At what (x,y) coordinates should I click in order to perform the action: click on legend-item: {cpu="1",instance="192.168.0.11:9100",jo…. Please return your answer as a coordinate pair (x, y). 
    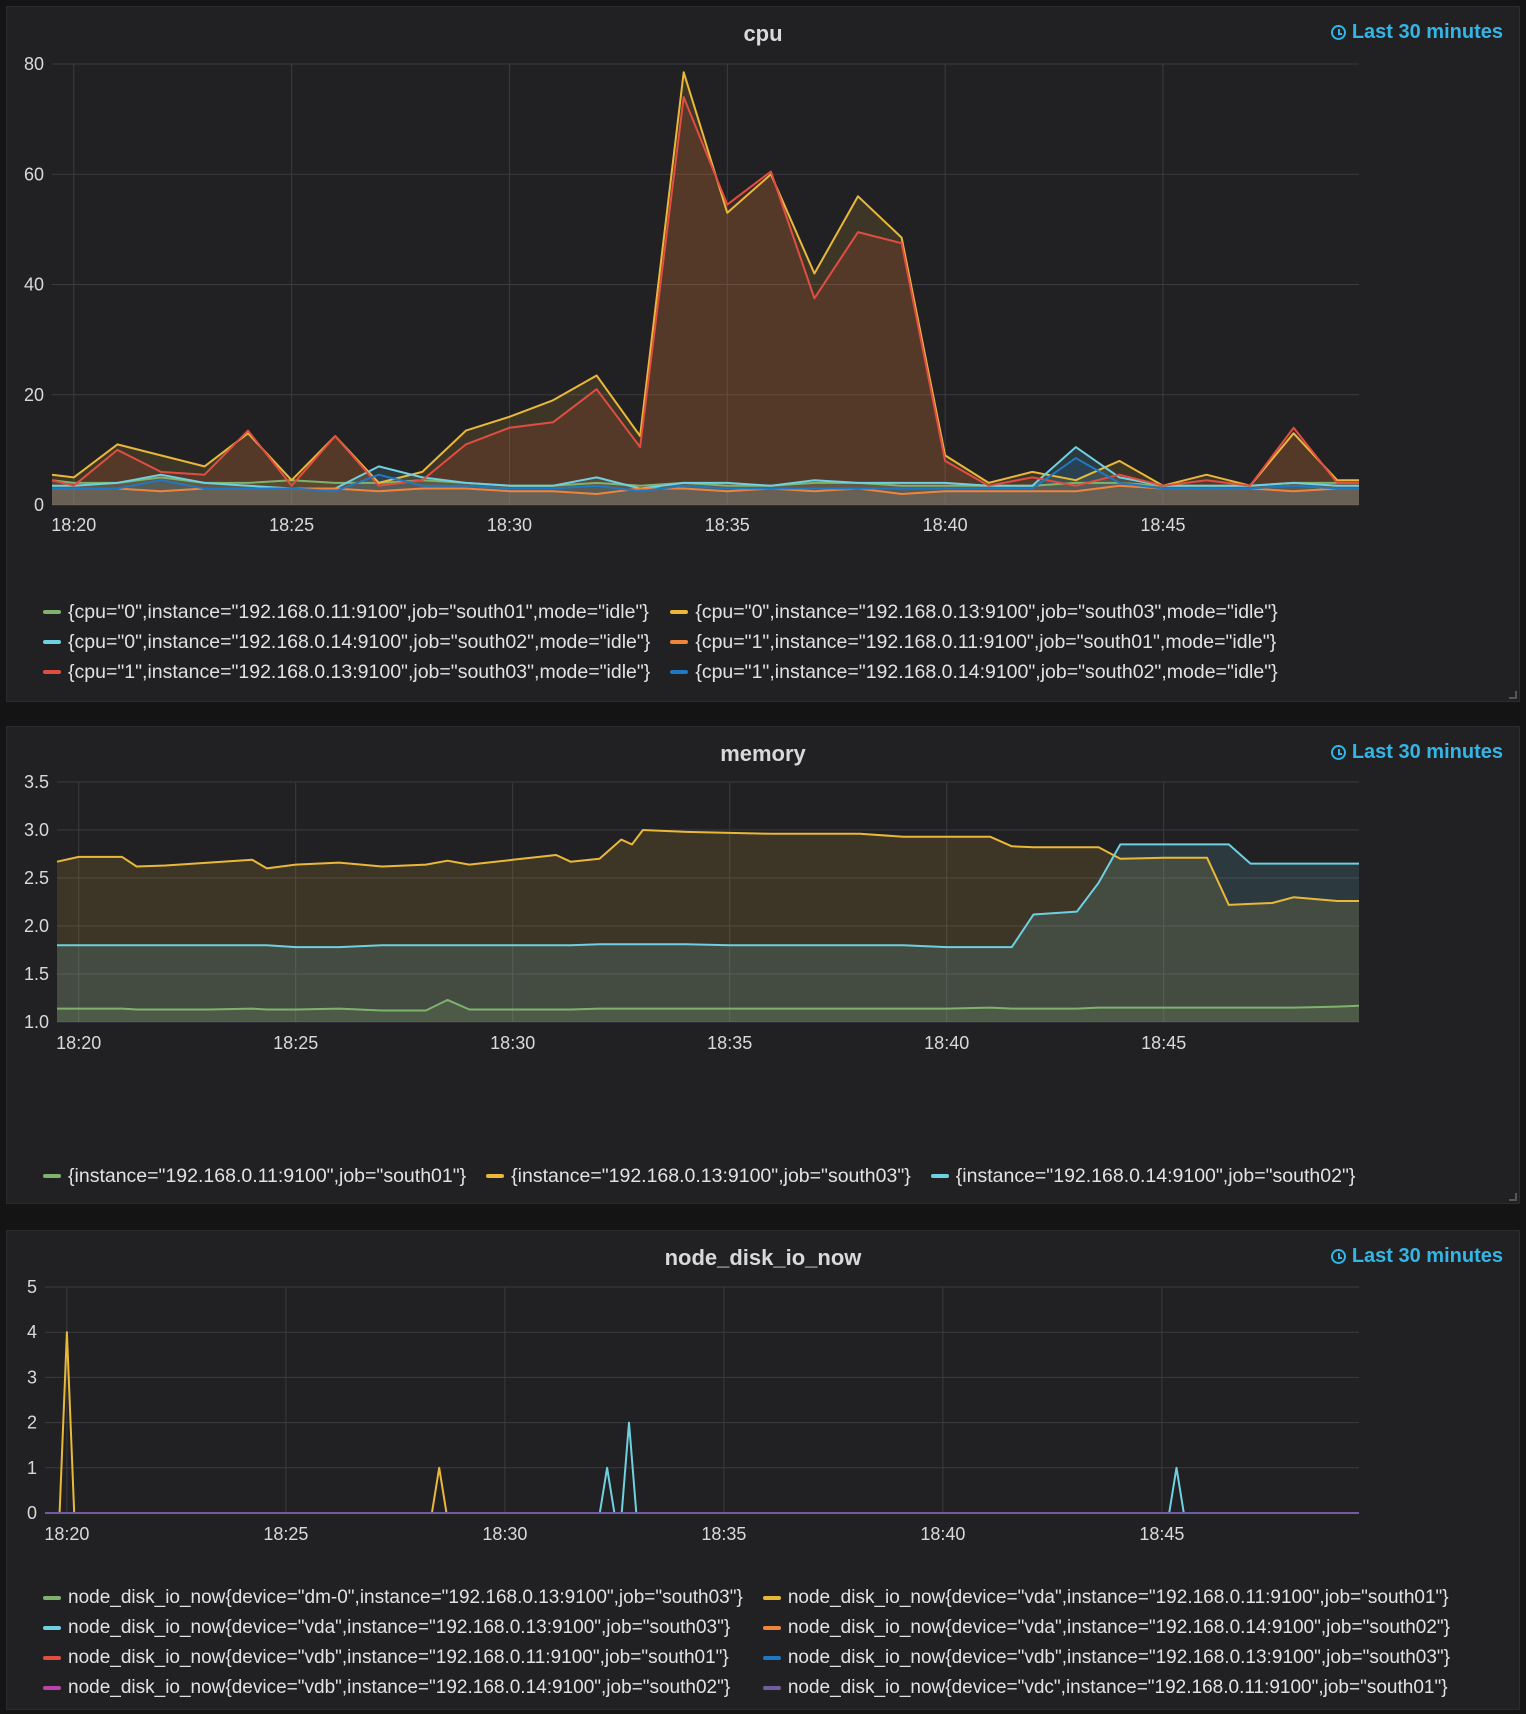
    Looking at the image, I should click on (973, 642).